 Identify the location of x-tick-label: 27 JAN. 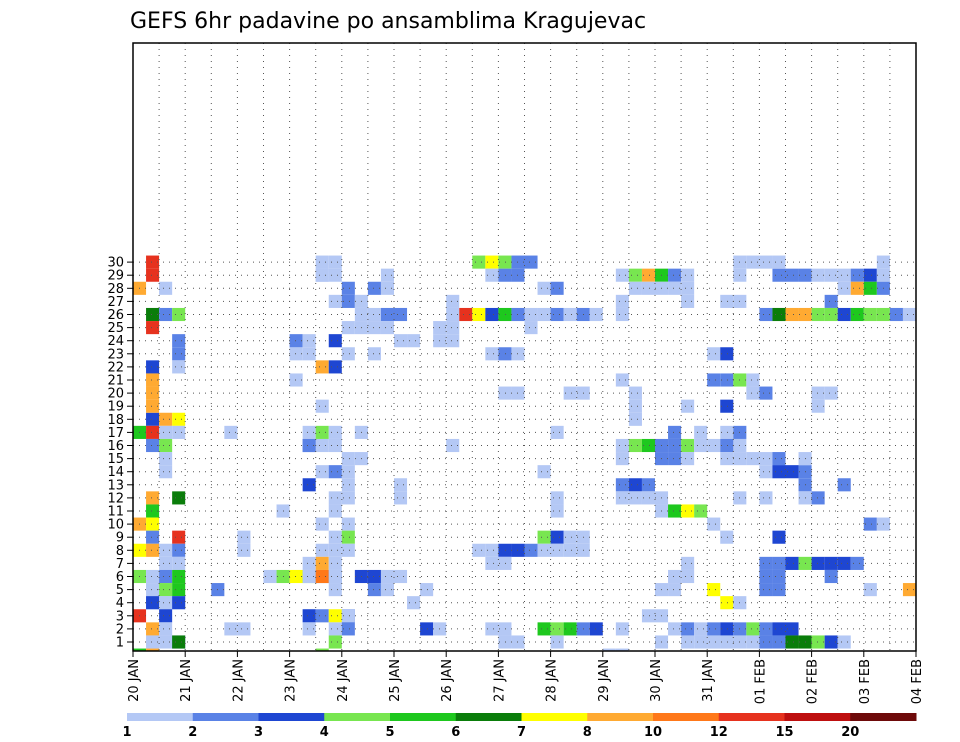
(499, 680).